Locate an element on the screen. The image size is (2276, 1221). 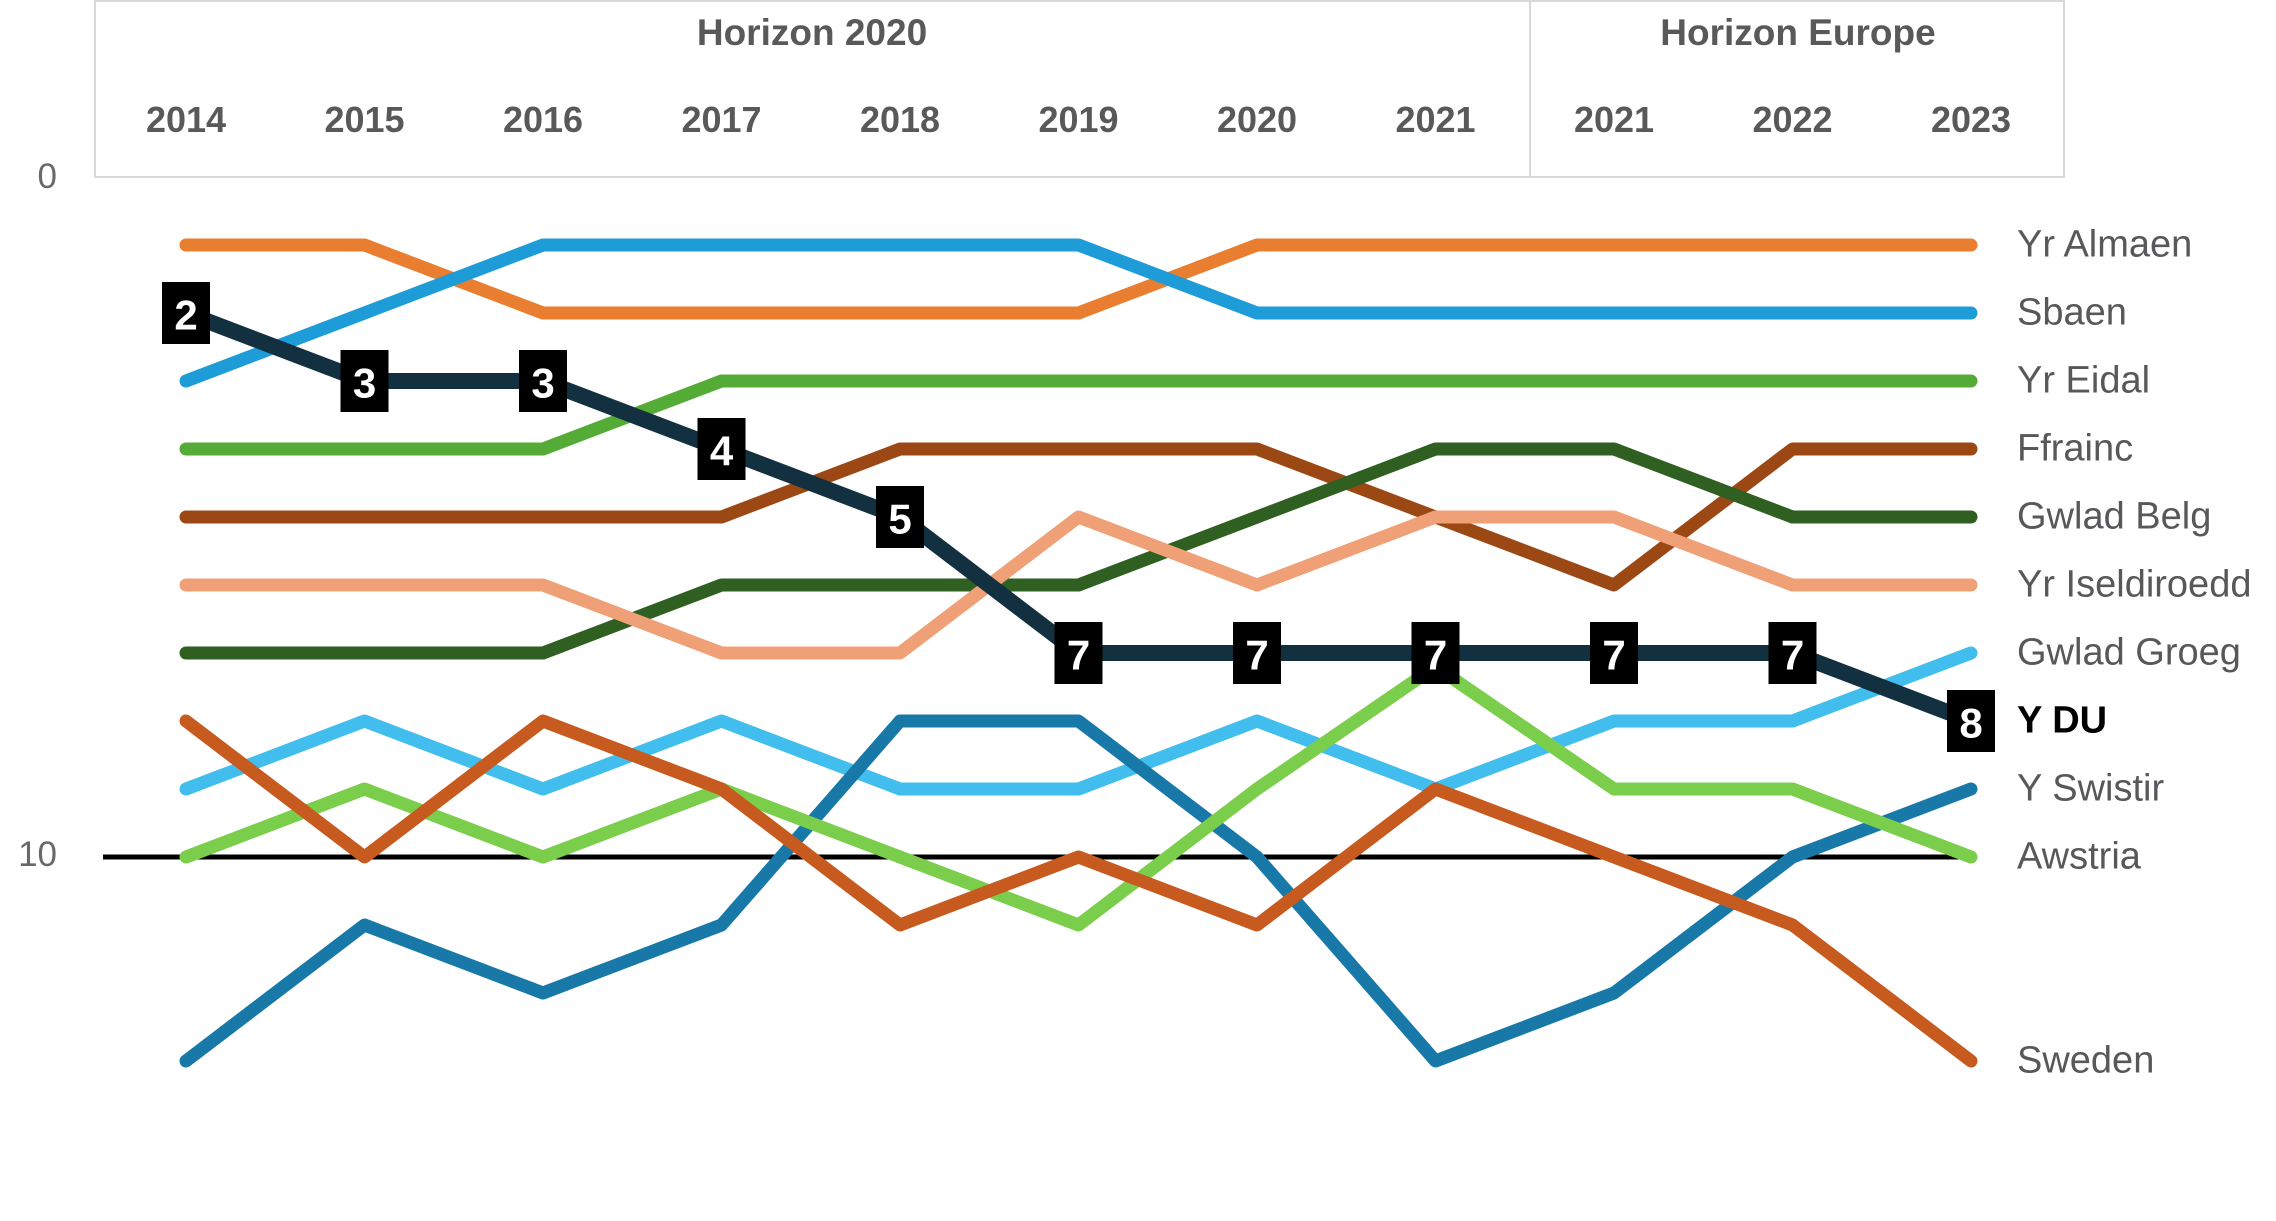
rank-point-label: 4 is located at coordinates (721, 449).